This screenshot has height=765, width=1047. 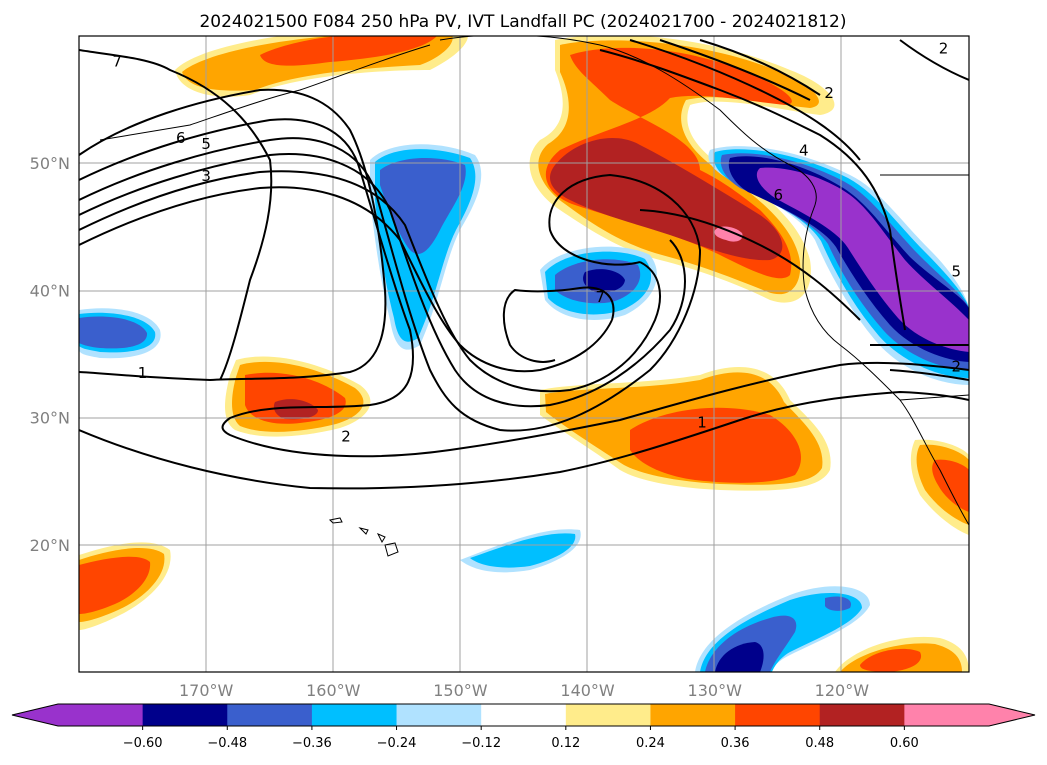 What do you see at coordinates (804, 150) in the screenshot?
I see `pv-contour-label: 4` at bounding box center [804, 150].